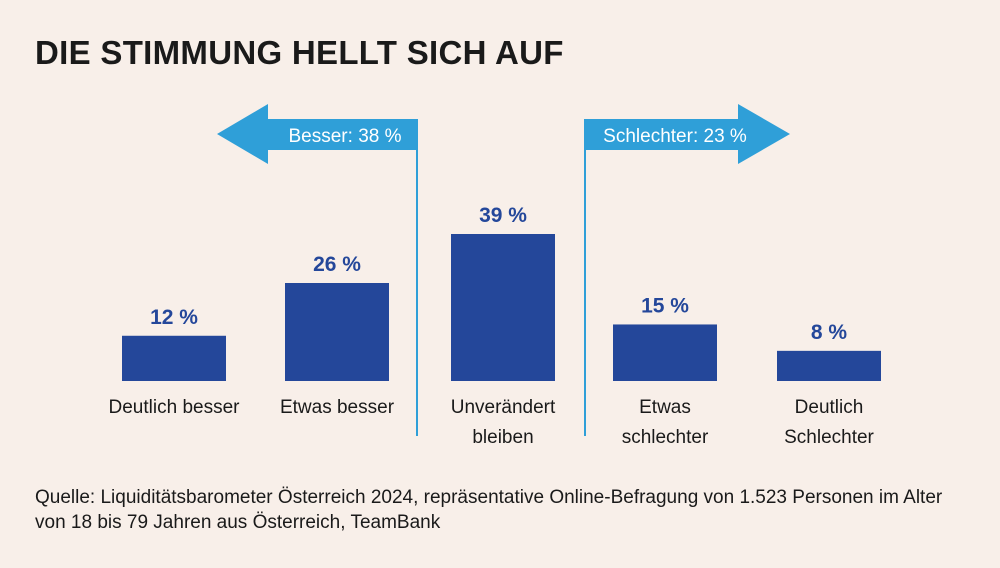 The width and height of the screenshot is (1000, 568). What do you see at coordinates (829, 332) in the screenshot?
I see `value-label-4: 8 %` at bounding box center [829, 332].